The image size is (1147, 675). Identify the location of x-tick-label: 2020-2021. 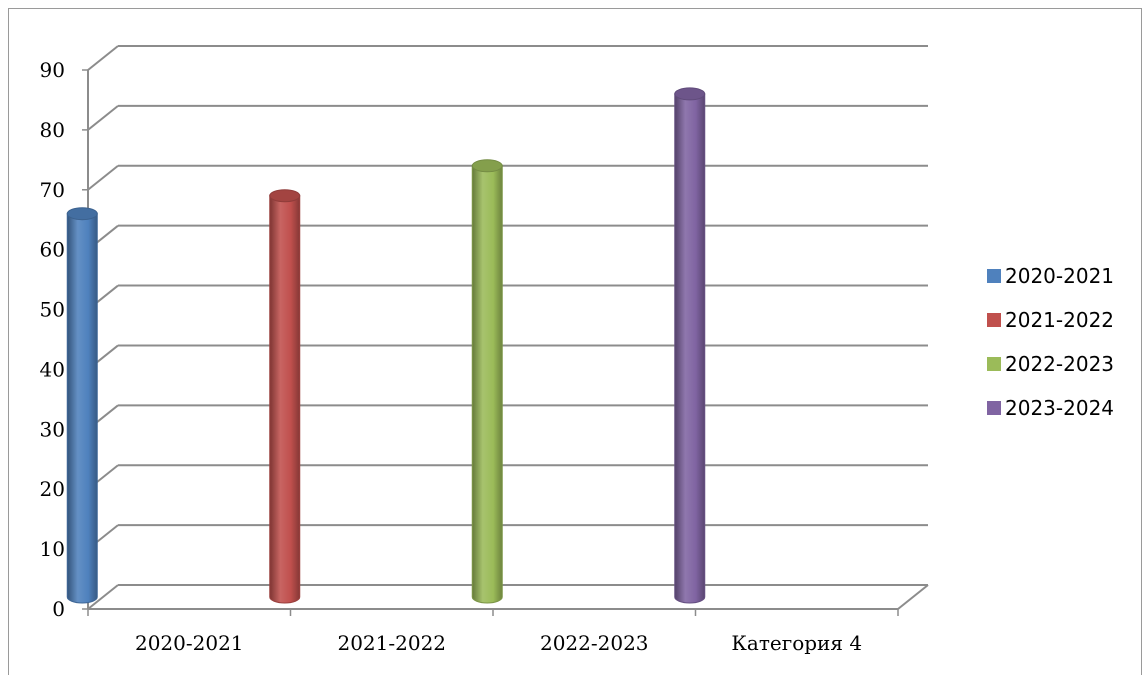
(189, 643).